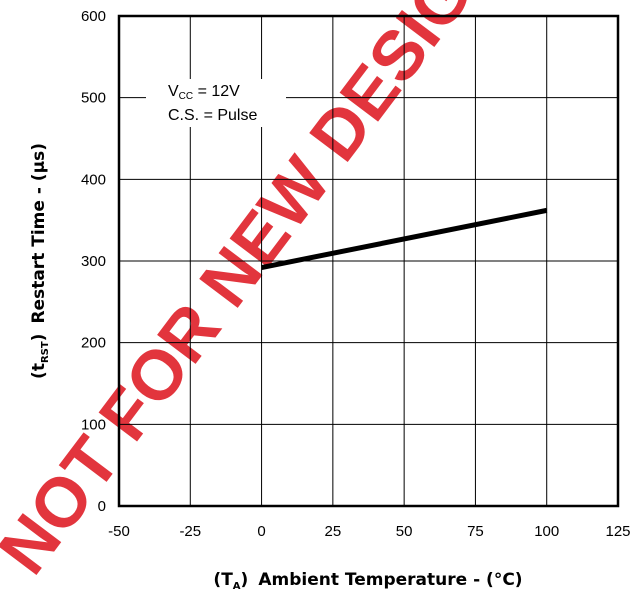 This screenshot has height=598, width=644. What do you see at coordinates (369, 531) in the screenshot?
I see `x-tick-labels: -50 -25 0 25 50 75 100 125` at bounding box center [369, 531].